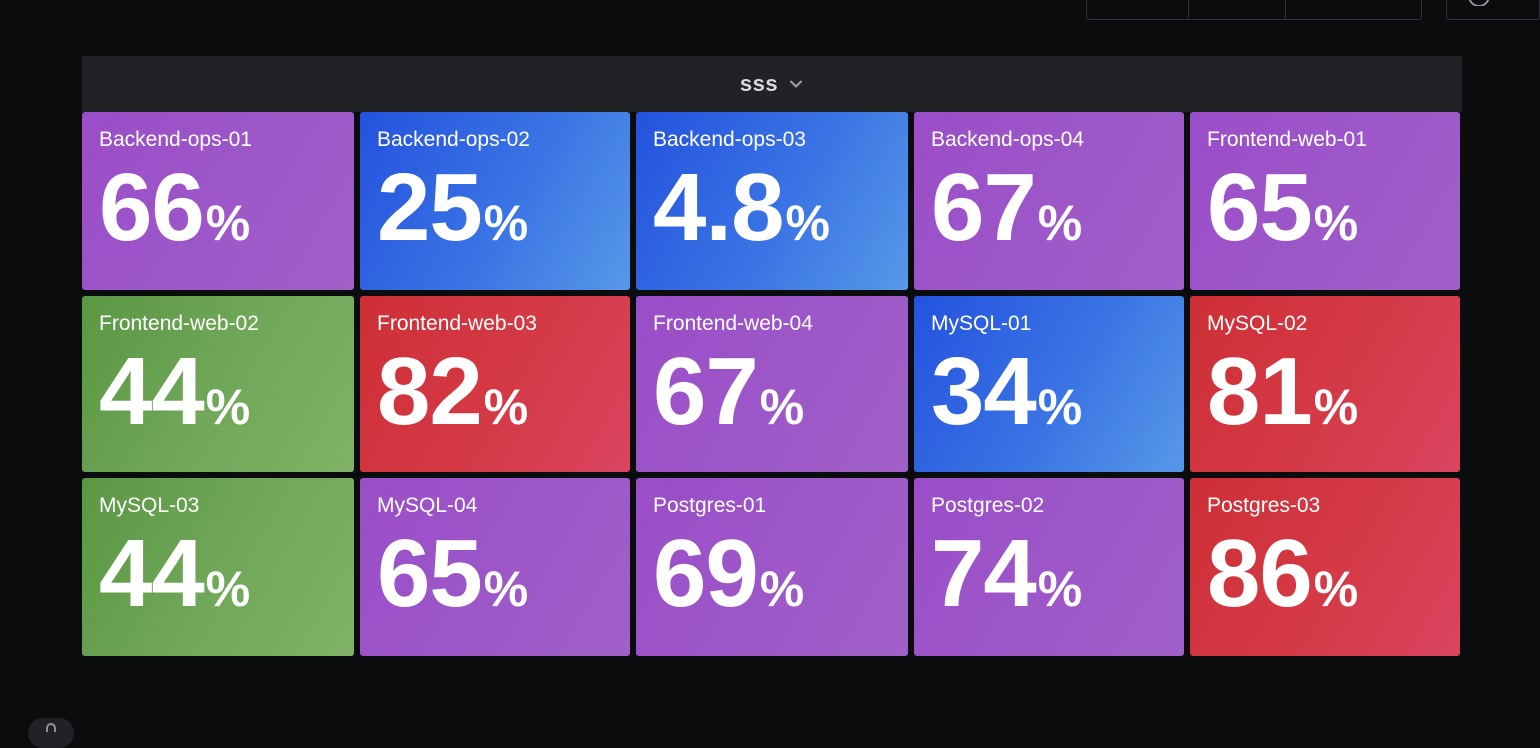 The height and width of the screenshot is (748, 1540). What do you see at coordinates (733, 323) in the screenshot?
I see `tile-label: Frontend-web-04` at bounding box center [733, 323].